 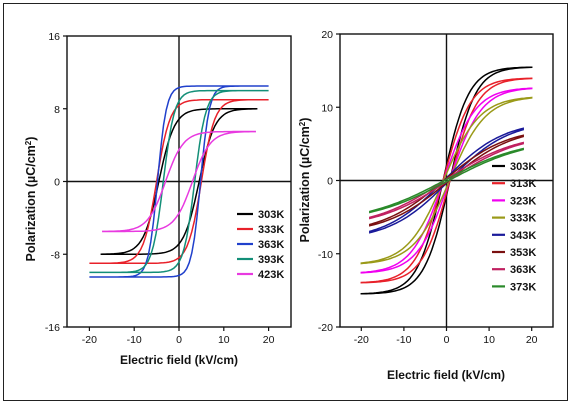 What do you see at coordinates (523, 236) in the screenshot?
I see `legend-label: 343K` at bounding box center [523, 236].